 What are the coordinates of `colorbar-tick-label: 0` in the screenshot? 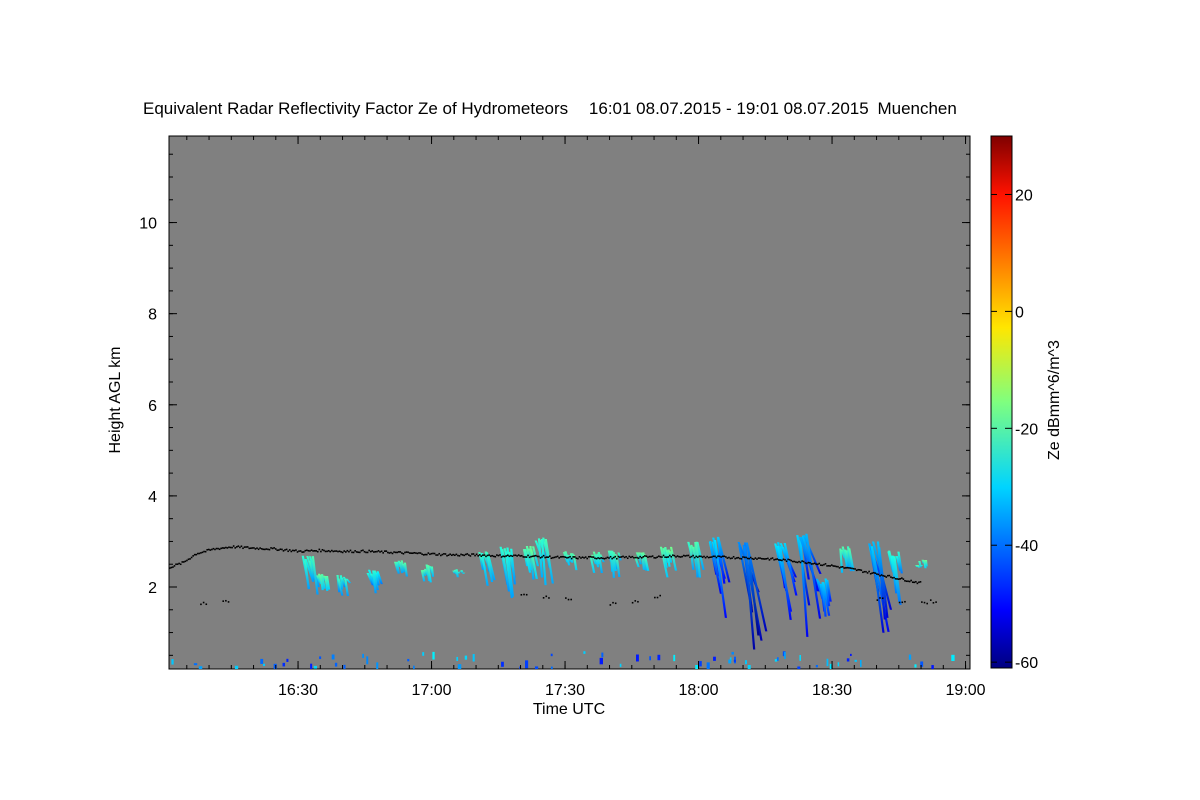 It's located at (1019, 312).